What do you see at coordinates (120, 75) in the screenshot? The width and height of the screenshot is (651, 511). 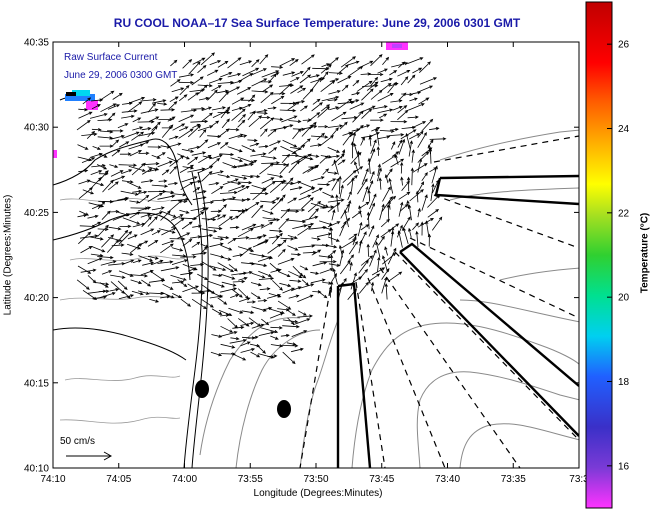 I see `legend-line-2: June 29, 2006 0300 GMT` at bounding box center [120, 75].